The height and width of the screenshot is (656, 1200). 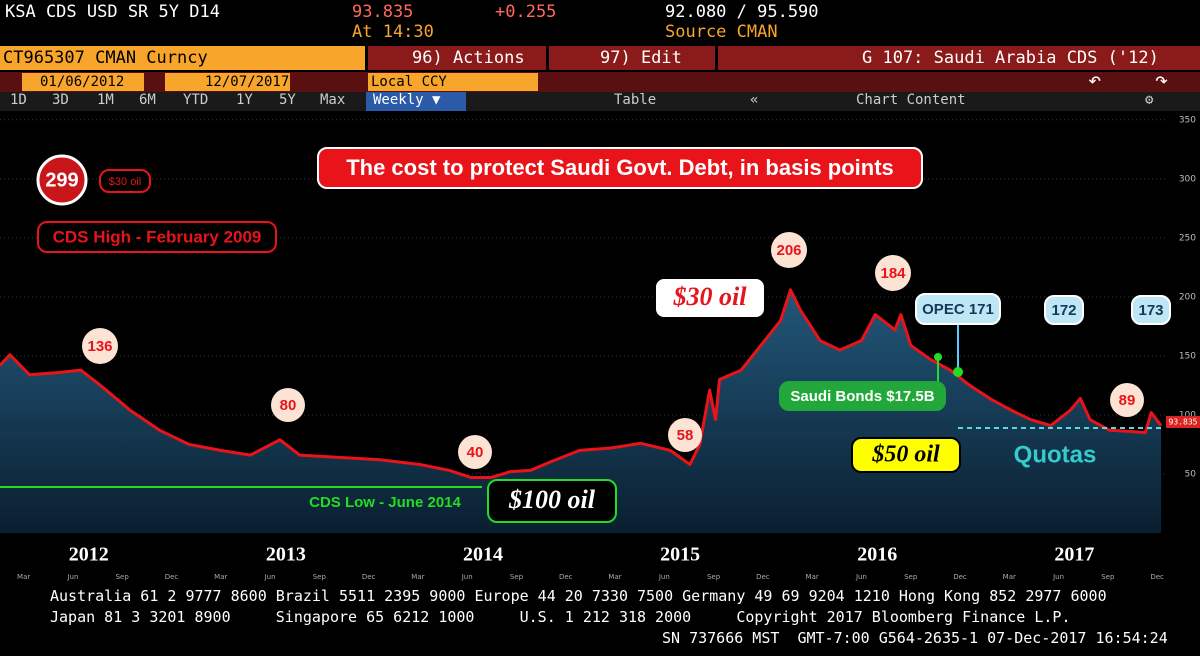 I want to click on annotation: 173, so click(x=1150, y=310).